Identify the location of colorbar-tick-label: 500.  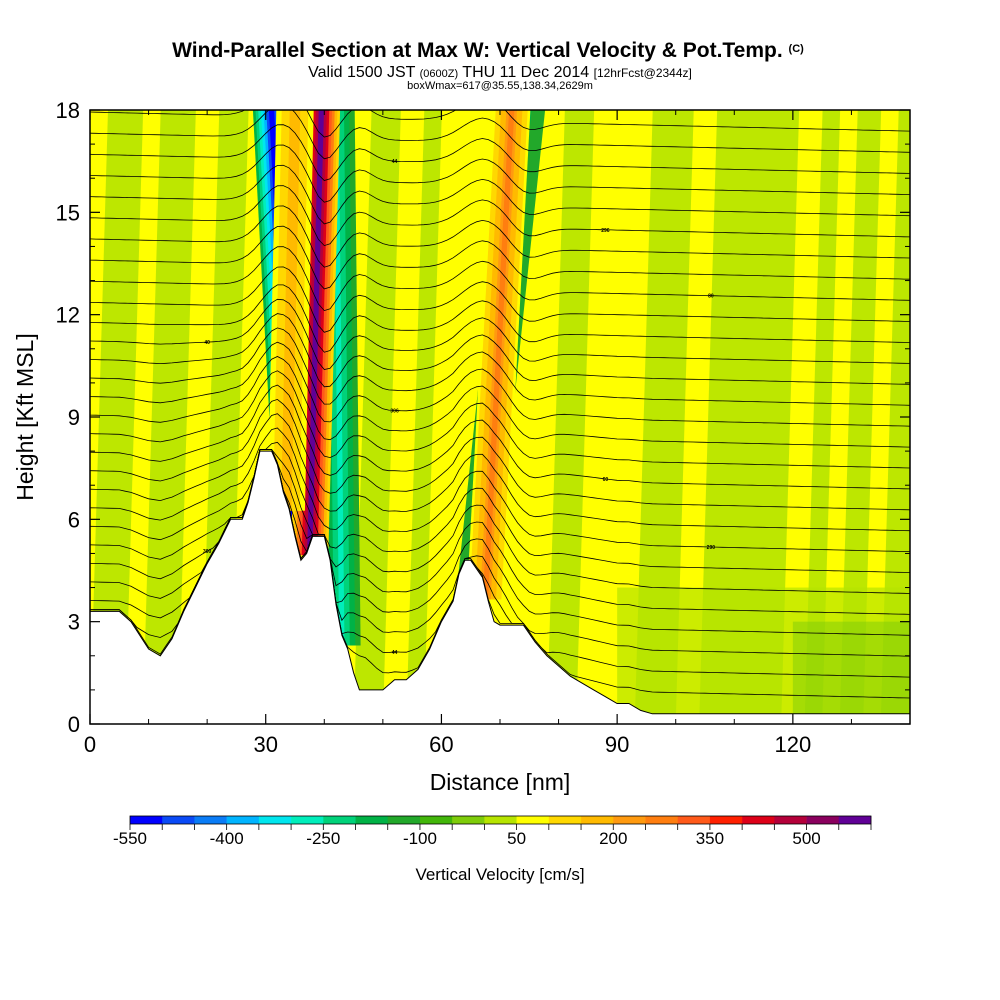
(806, 838).